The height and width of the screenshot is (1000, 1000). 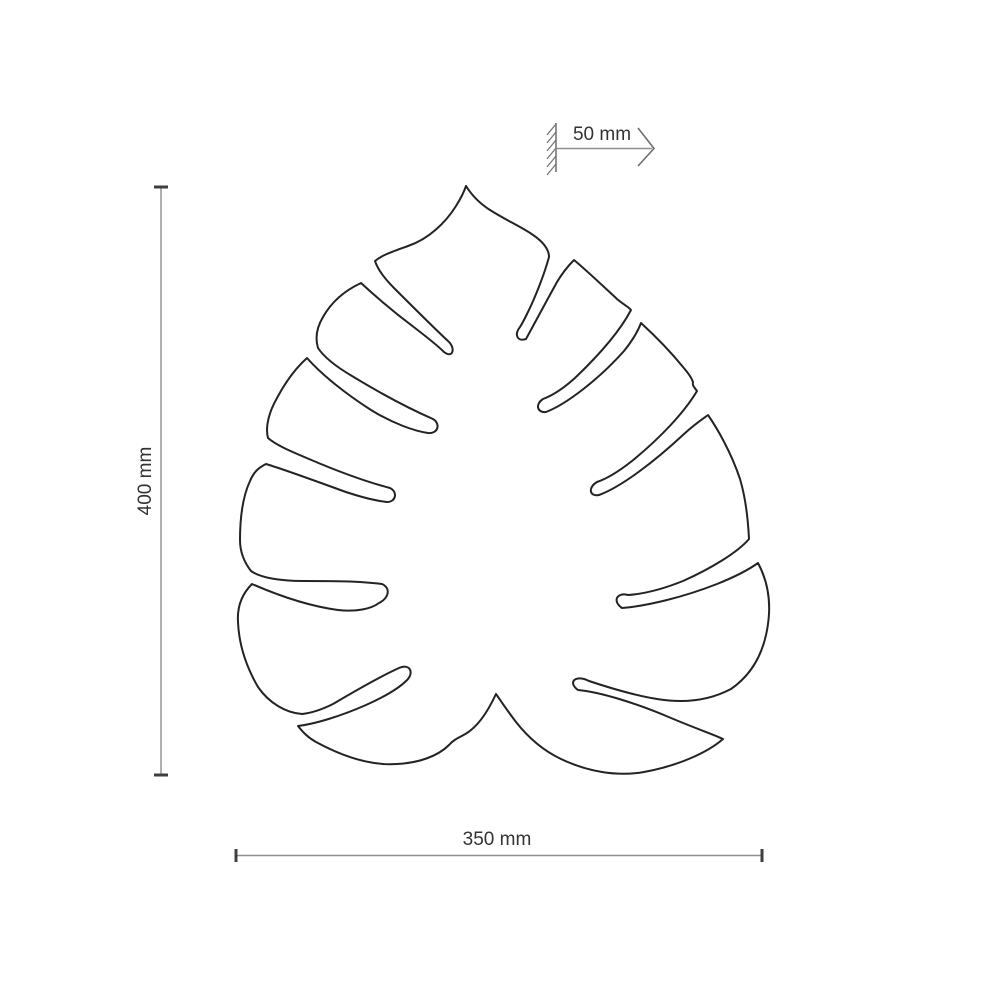 What do you see at coordinates (551, 149) in the screenshot?
I see `wall-hatch-icon` at bounding box center [551, 149].